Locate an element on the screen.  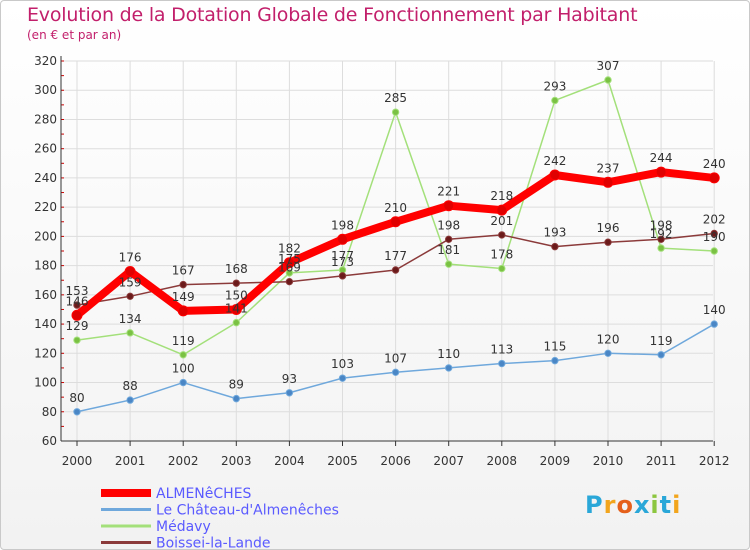
y-tick-label: 260 is located at coordinates (45, 149).